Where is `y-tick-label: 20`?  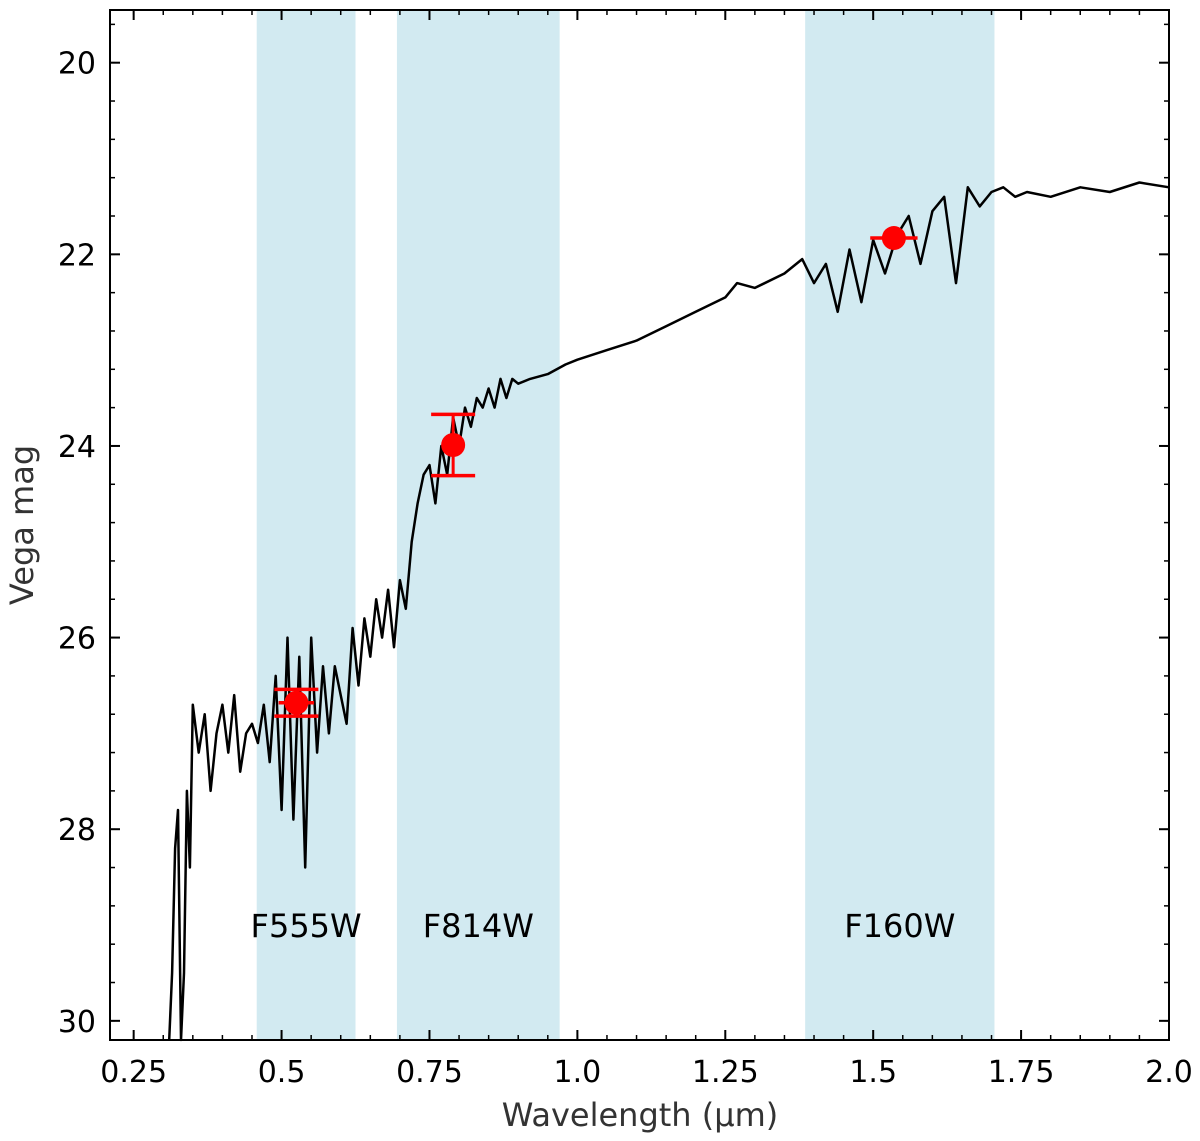
y-tick-label: 20 is located at coordinates (77, 64).